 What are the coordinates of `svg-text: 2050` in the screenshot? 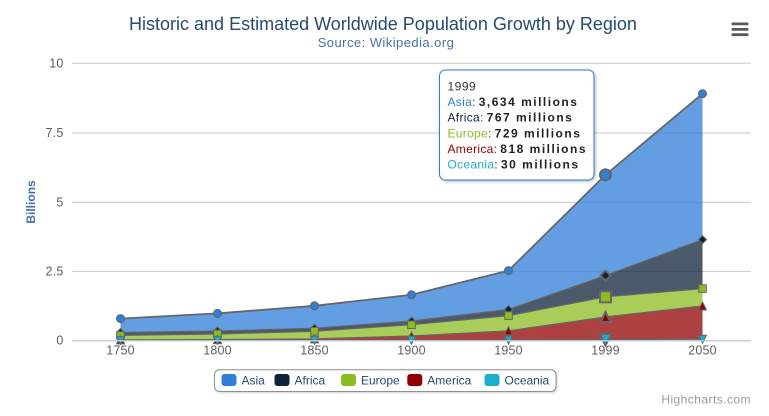 It's located at (702, 351).